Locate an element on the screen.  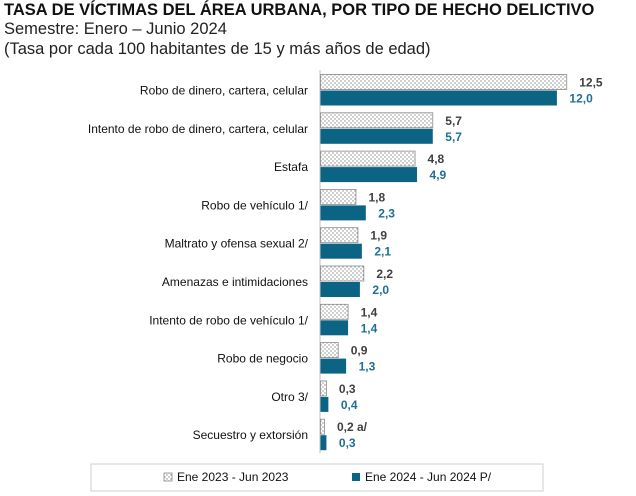
data-label-2024: 2,0 is located at coordinates (380, 290).